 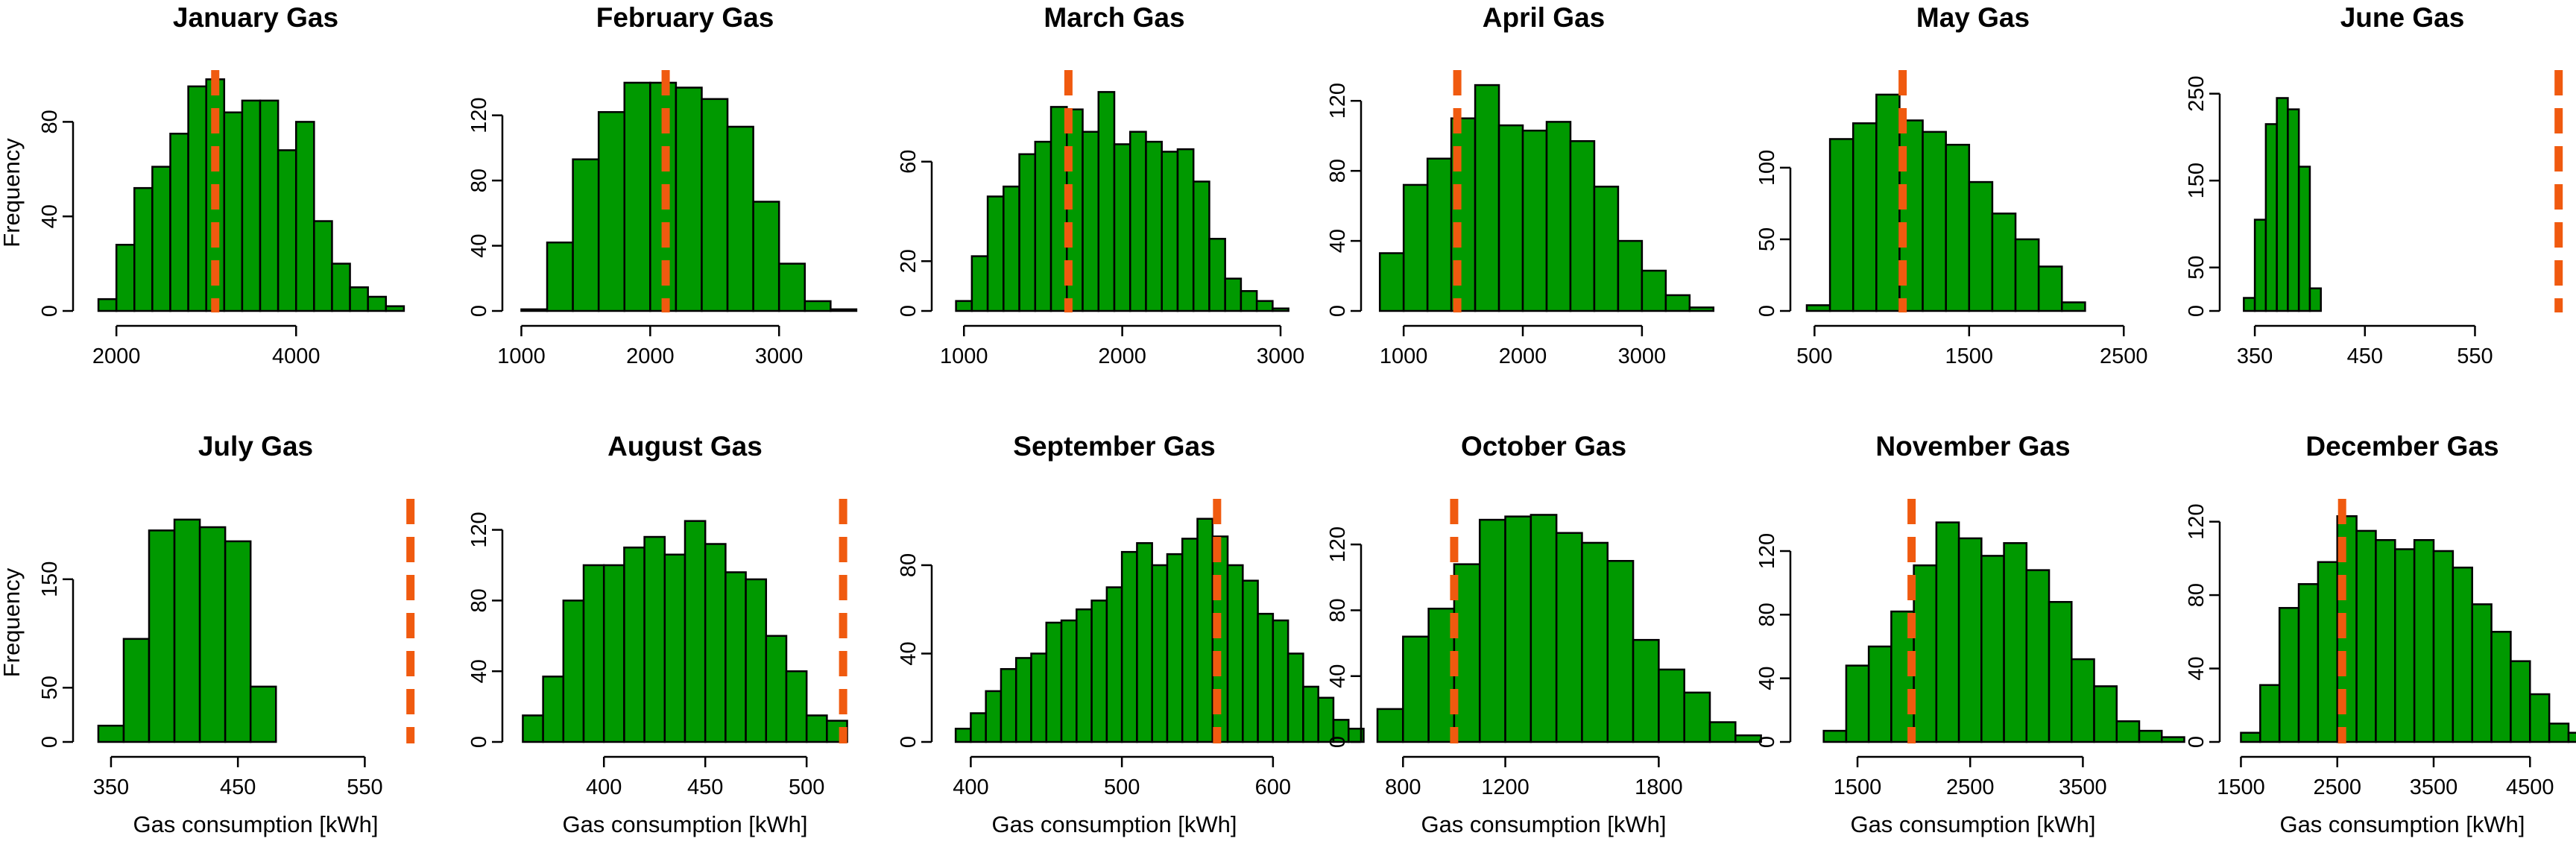 What do you see at coordinates (255, 446) in the screenshot?
I see `chart-title: July Gas` at bounding box center [255, 446].